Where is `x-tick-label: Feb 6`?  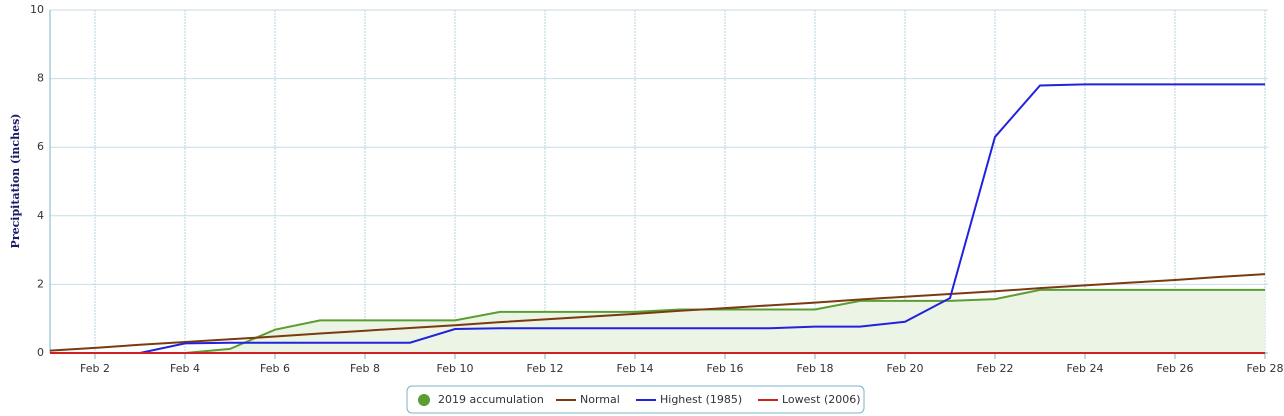 x-tick-label: Feb 6 is located at coordinates (275, 368).